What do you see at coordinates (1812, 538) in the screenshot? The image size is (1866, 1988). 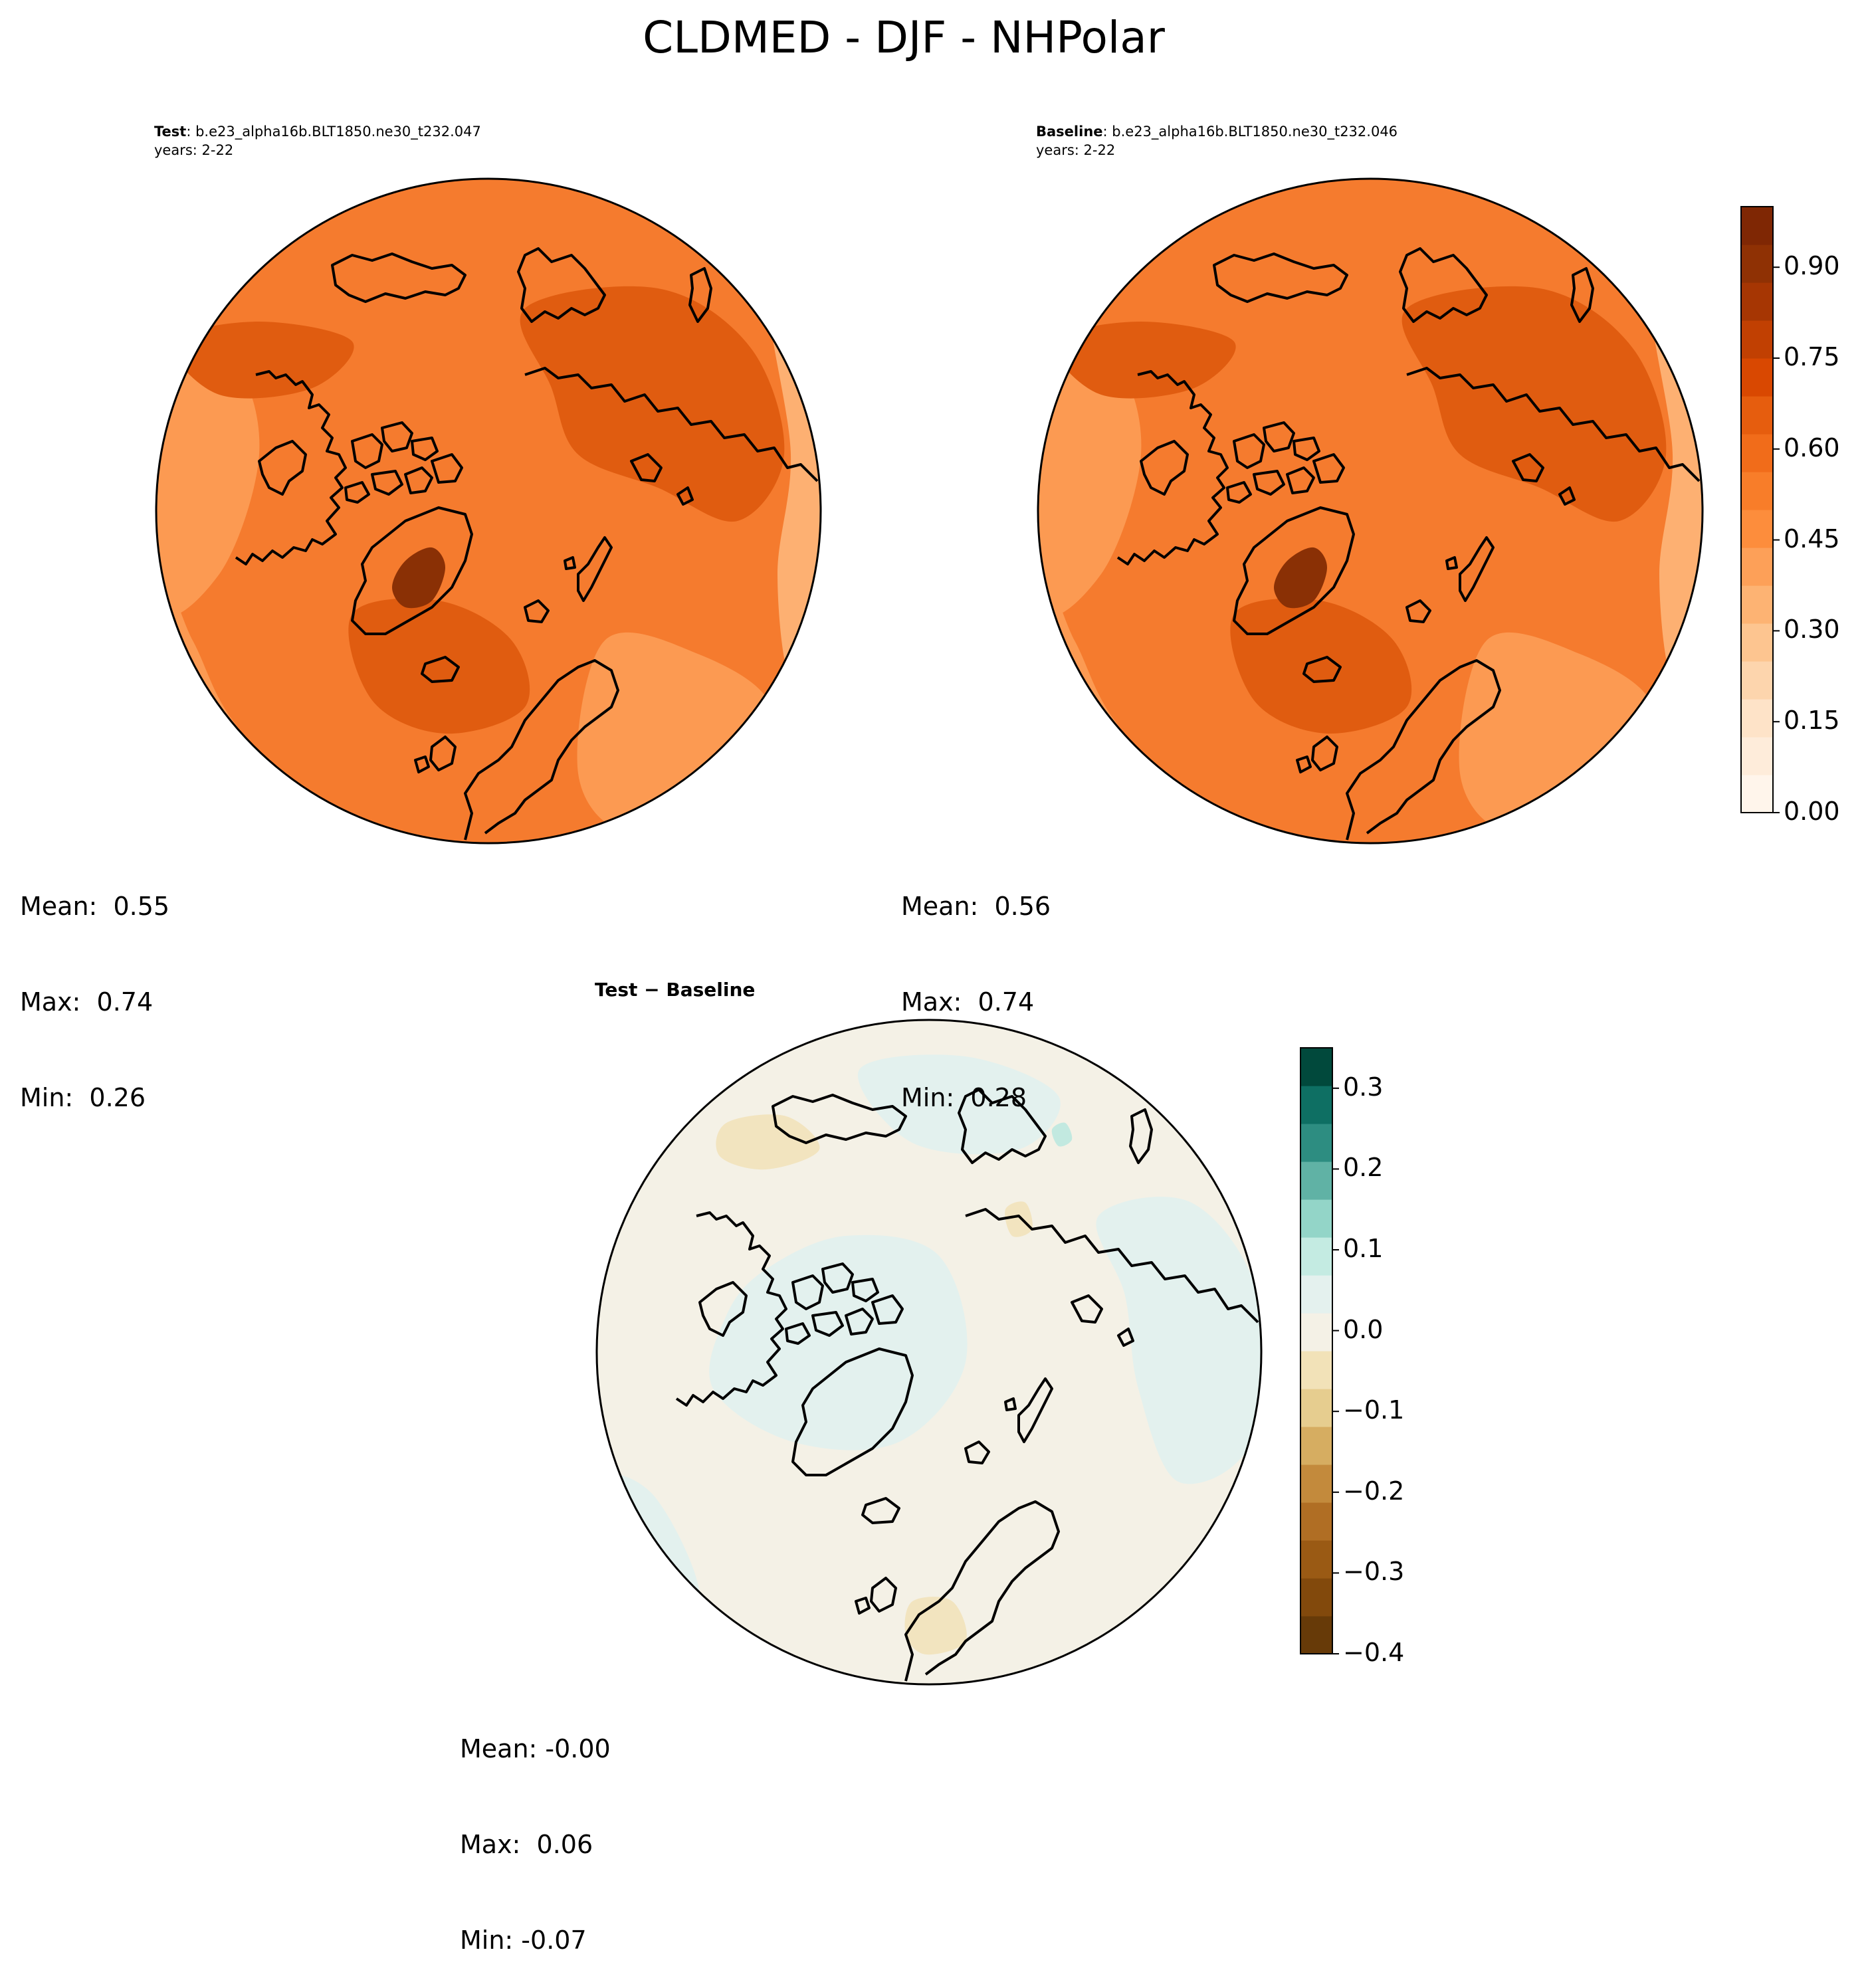 I see `colorbar-tick-label: 0.45` at bounding box center [1812, 538].